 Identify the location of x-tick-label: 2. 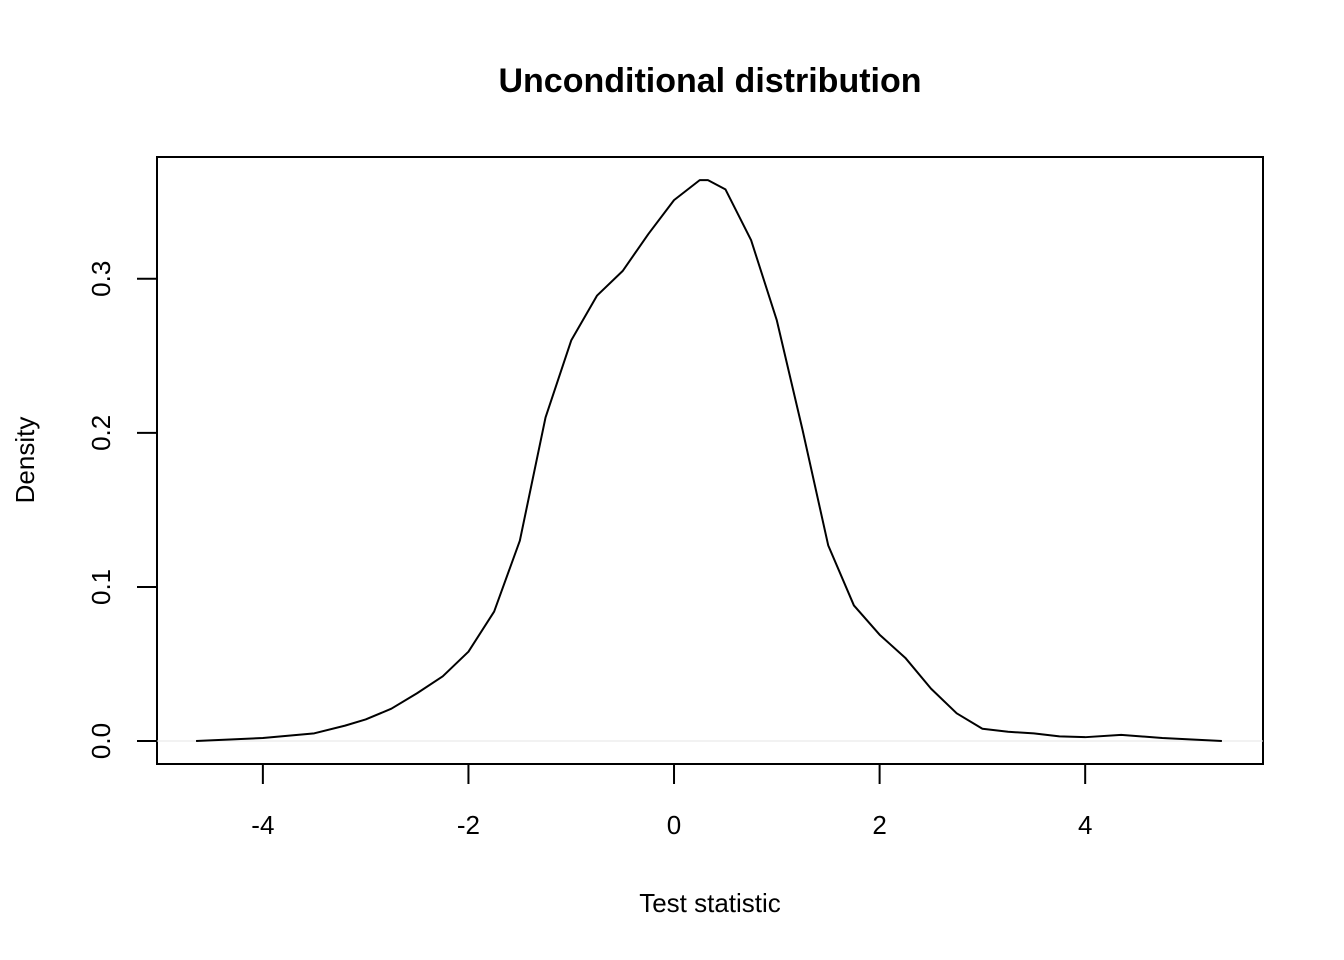
(879, 825).